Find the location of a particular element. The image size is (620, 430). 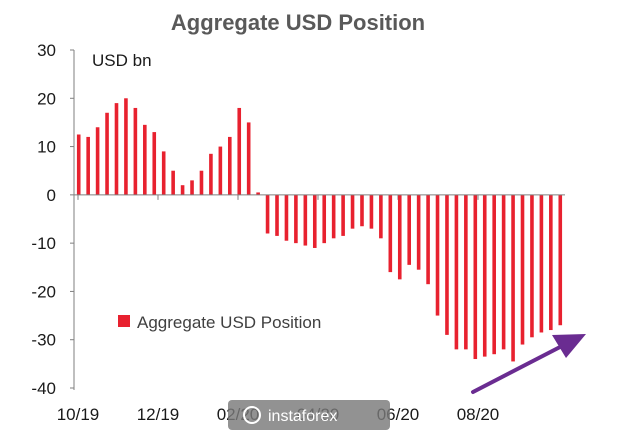

y-tick-label: -30 is located at coordinates (43, 340).